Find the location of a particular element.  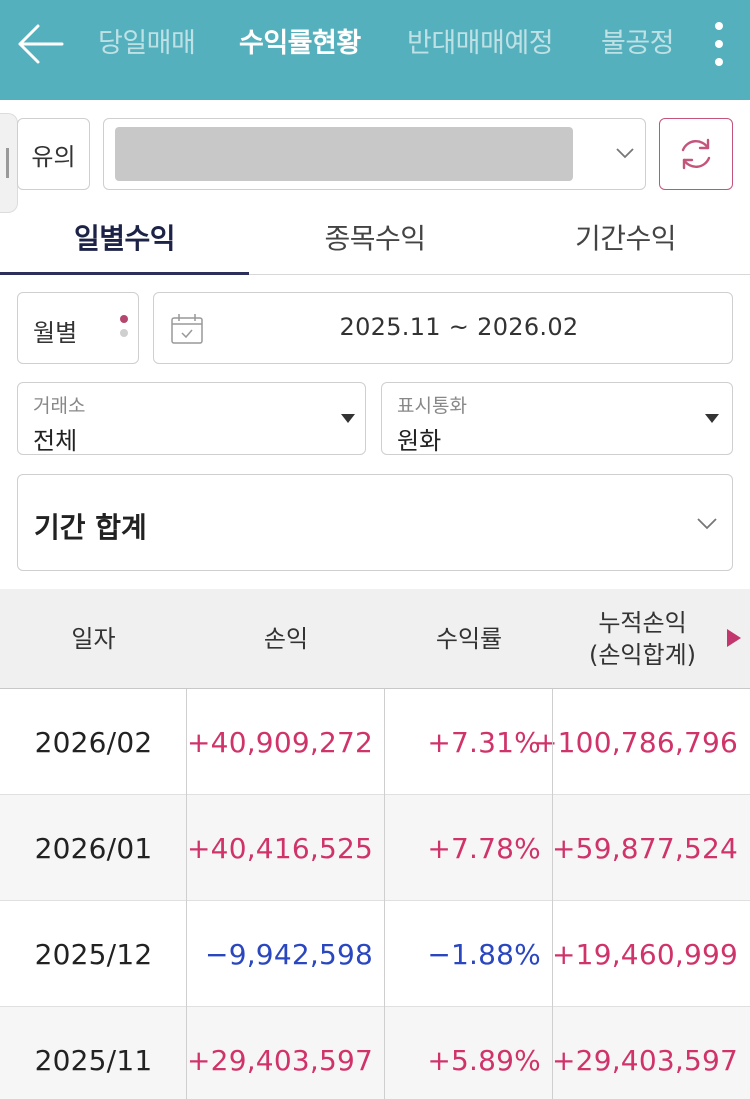

date-range-picker: 2025.11 ~ 2026.02 is located at coordinates (443, 328).